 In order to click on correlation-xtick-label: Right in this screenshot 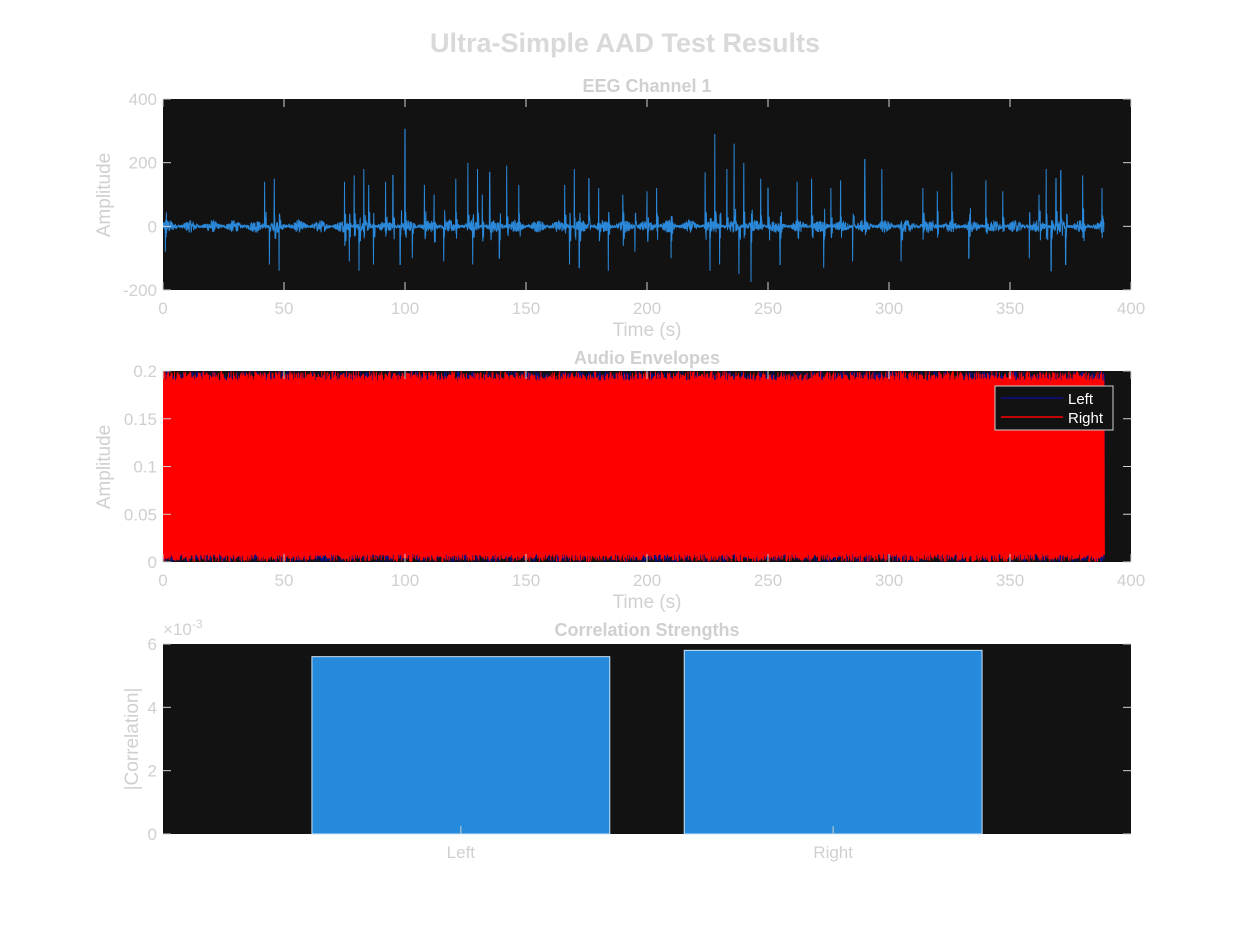, I will do `click(833, 852)`.